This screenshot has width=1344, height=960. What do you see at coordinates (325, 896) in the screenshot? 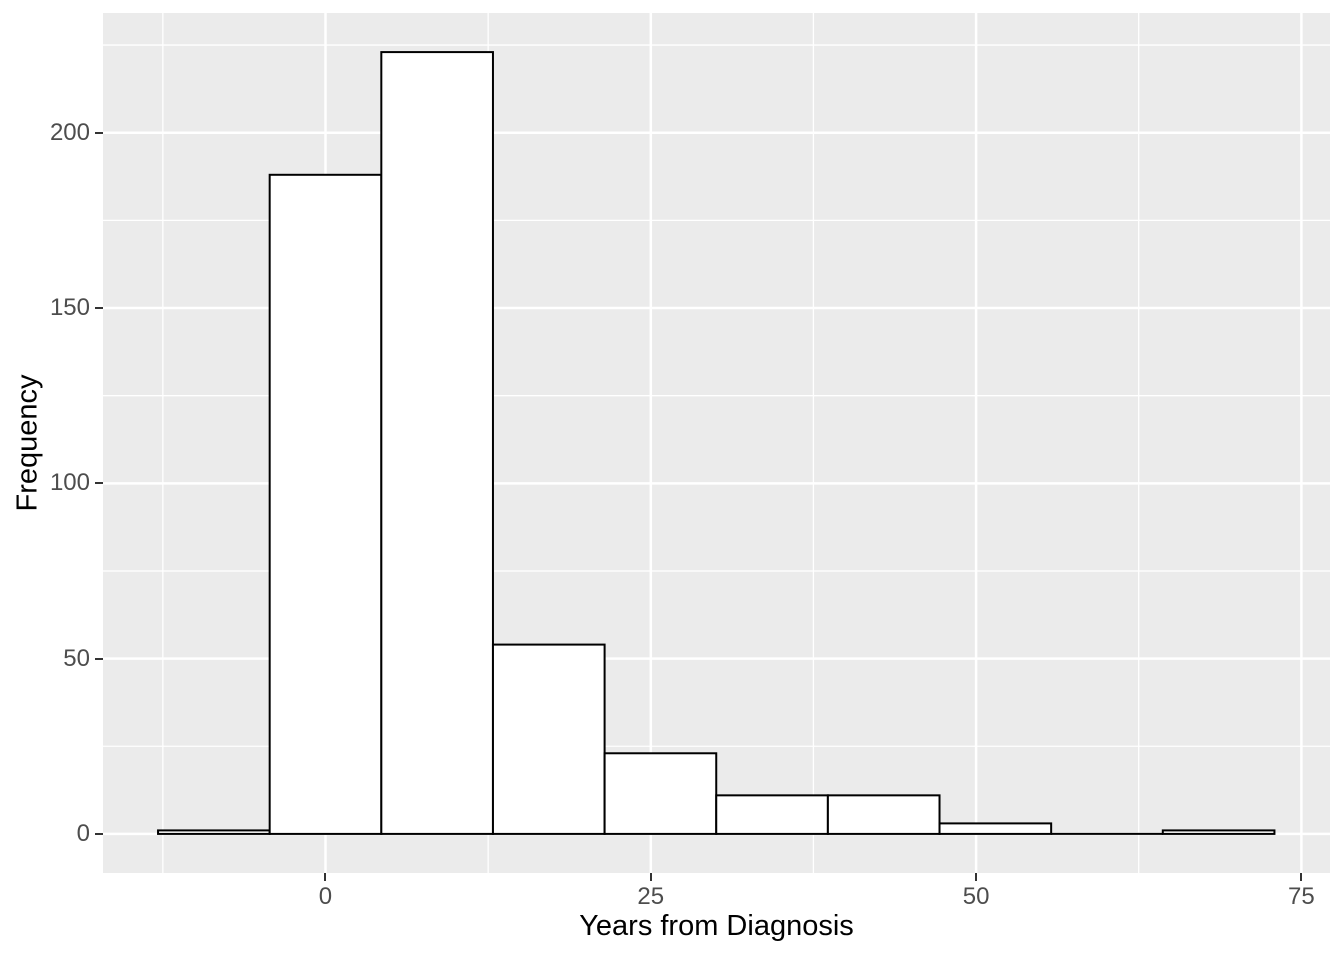
I see `x-tick-label: 0` at bounding box center [325, 896].